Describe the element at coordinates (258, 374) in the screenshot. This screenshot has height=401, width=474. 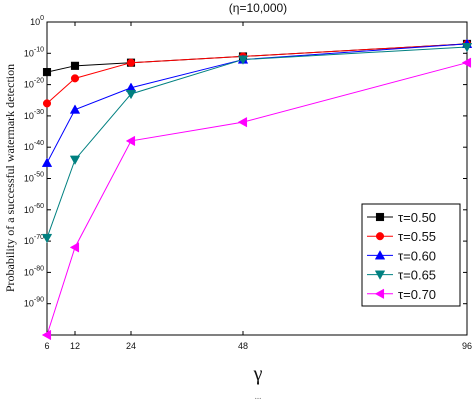
I see `x-axis-label: γ` at that location.